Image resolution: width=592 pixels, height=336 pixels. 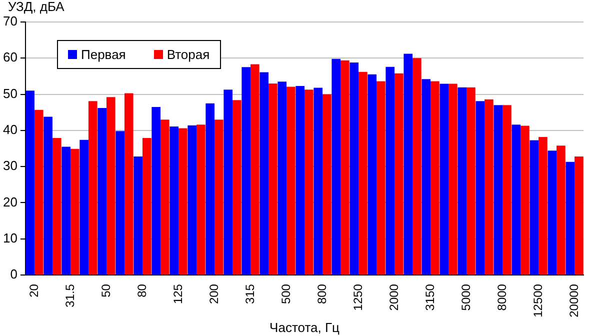 What do you see at coordinates (141, 291) in the screenshot?
I see `x-tick-label: 80` at bounding box center [141, 291].